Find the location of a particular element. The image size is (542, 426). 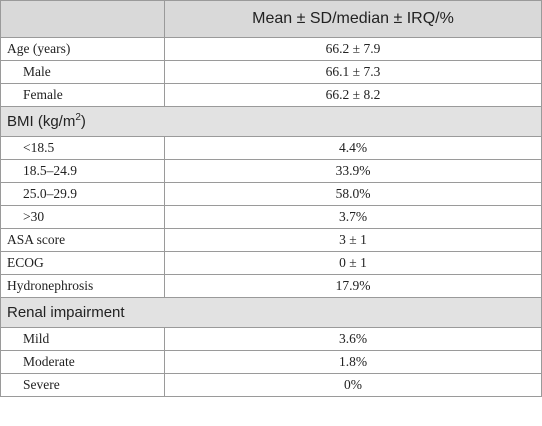

row-value: 1.8% is located at coordinates (353, 362).